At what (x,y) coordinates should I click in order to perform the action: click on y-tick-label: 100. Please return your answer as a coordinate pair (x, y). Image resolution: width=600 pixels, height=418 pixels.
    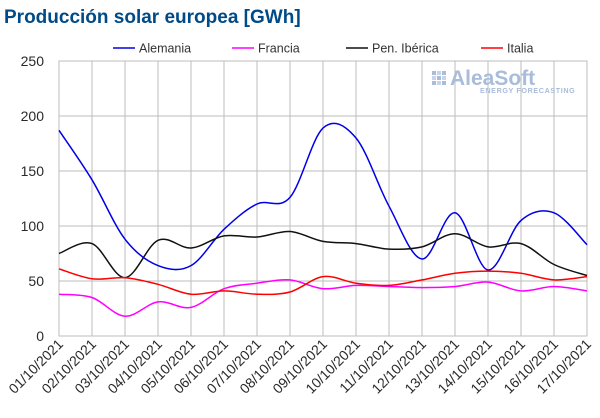
    Looking at the image, I should click on (33, 226).